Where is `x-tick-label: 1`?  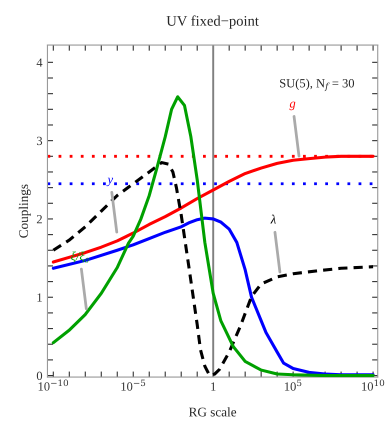 x-tick-label: 1 is located at coordinates (213, 386).